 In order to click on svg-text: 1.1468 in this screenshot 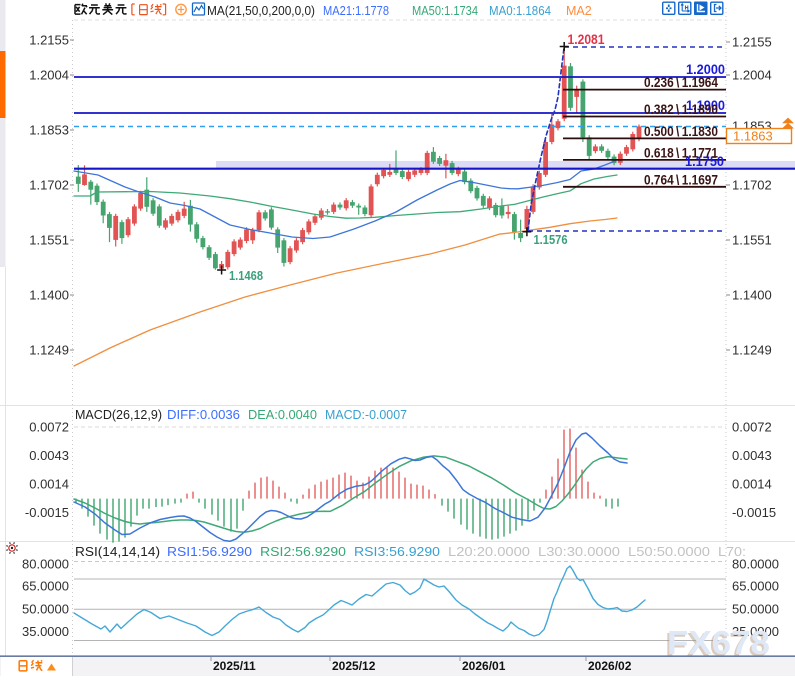, I will do `click(246, 275)`.